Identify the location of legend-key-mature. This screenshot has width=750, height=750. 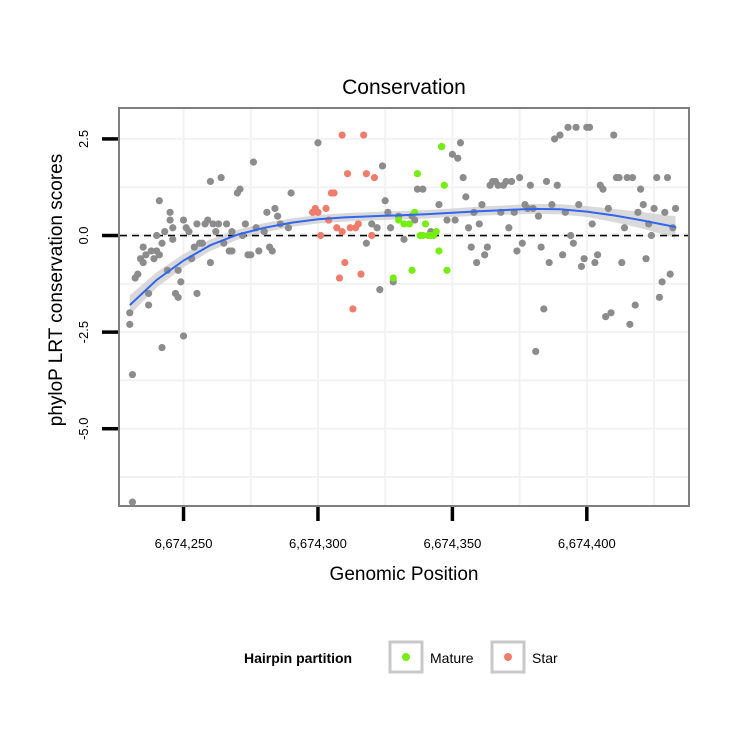
(406, 657).